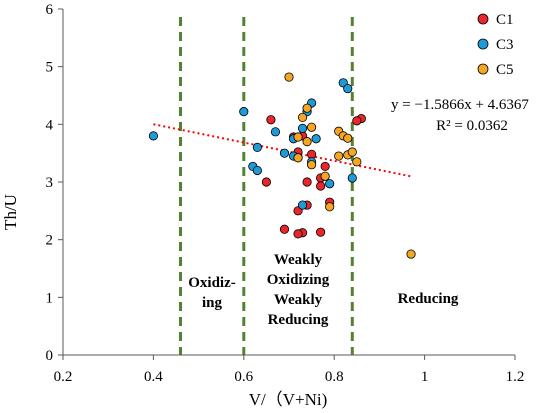 The height and width of the screenshot is (413, 550). I want to click on zone-label: ing, so click(212, 303).